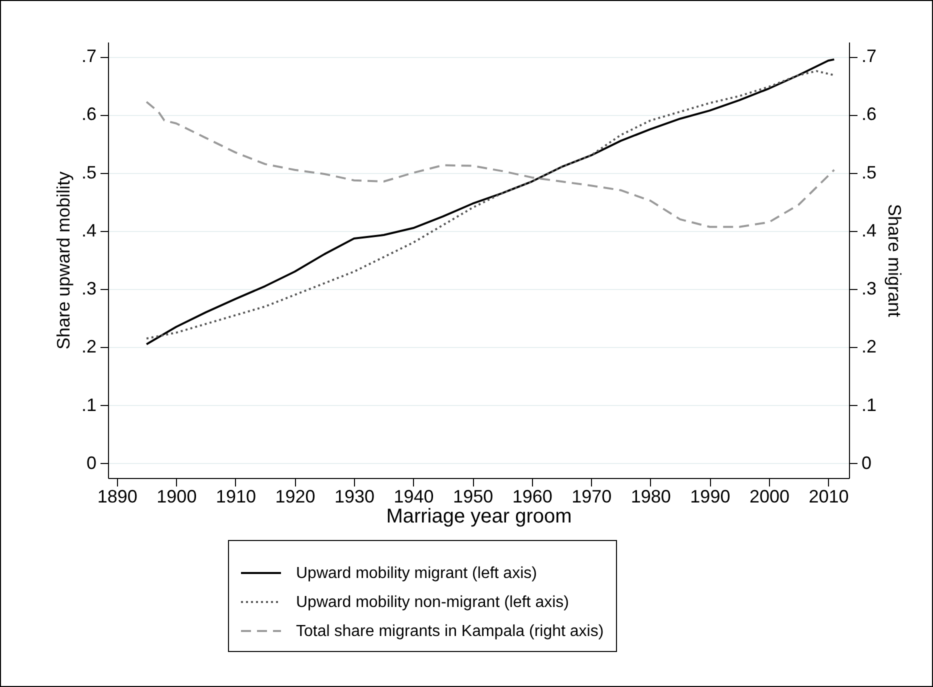 Image resolution: width=933 pixels, height=687 pixels. Describe the element at coordinates (869, 56) in the screenshot. I see `y2-tick-label: .7` at that location.